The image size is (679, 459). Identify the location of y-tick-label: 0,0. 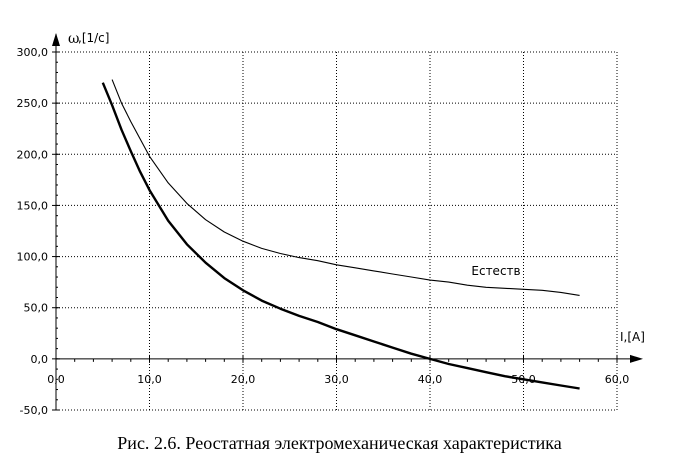
(40, 359).